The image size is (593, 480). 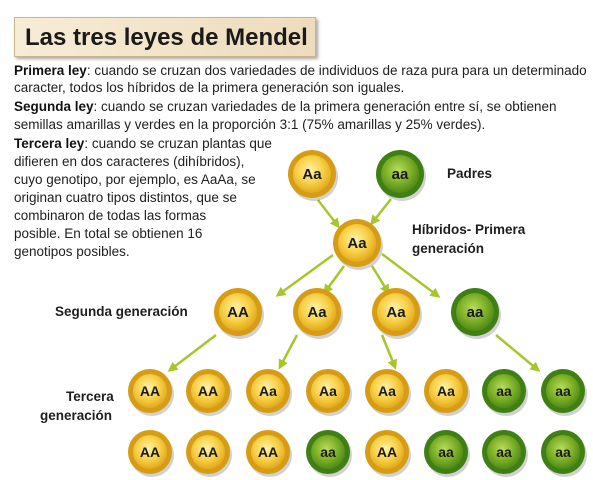 I want to click on page-title: Las tres leyes de Mendel, so click(x=166, y=37).